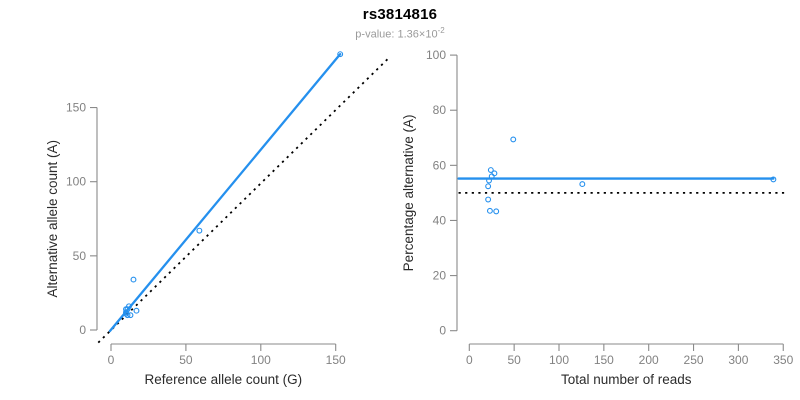 The height and width of the screenshot is (400, 800). What do you see at coordinates (604, 360) in the screenshot?
I see `right-x-tick-label: 150` at bounding box center [604, 360].